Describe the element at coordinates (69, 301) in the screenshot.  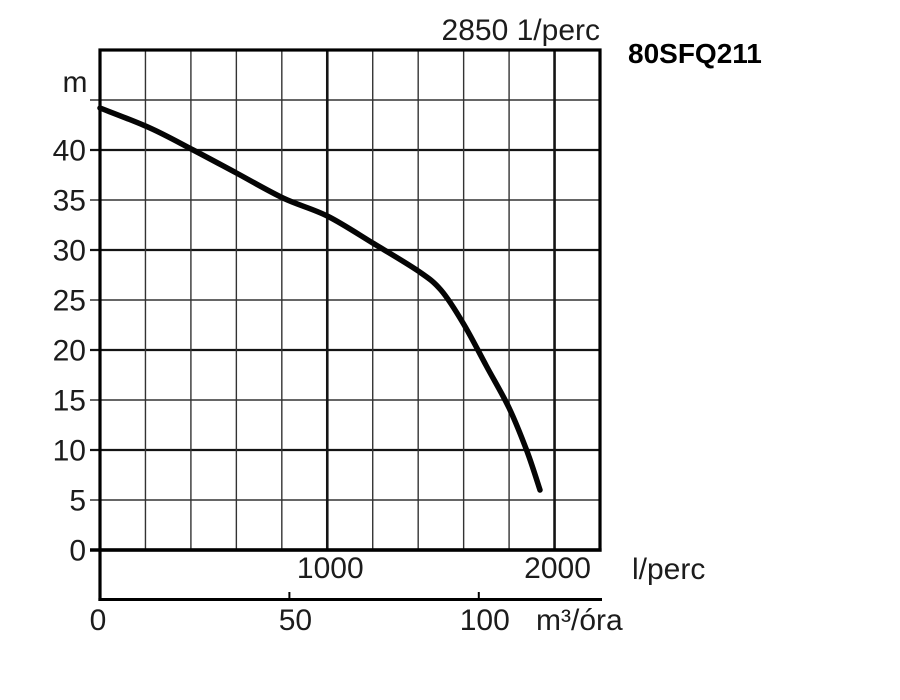
I see `y-tick-label: 25` at that location.